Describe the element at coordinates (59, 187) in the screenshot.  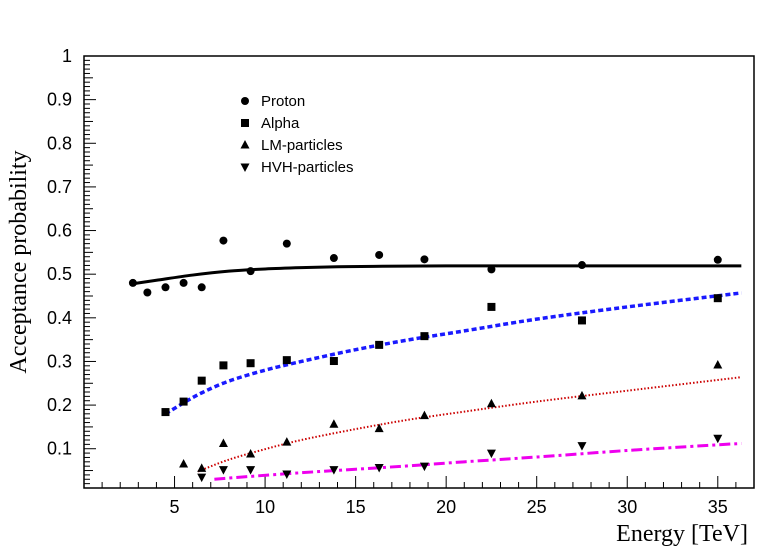
I see `y-tick-label: 0.7` at that location.